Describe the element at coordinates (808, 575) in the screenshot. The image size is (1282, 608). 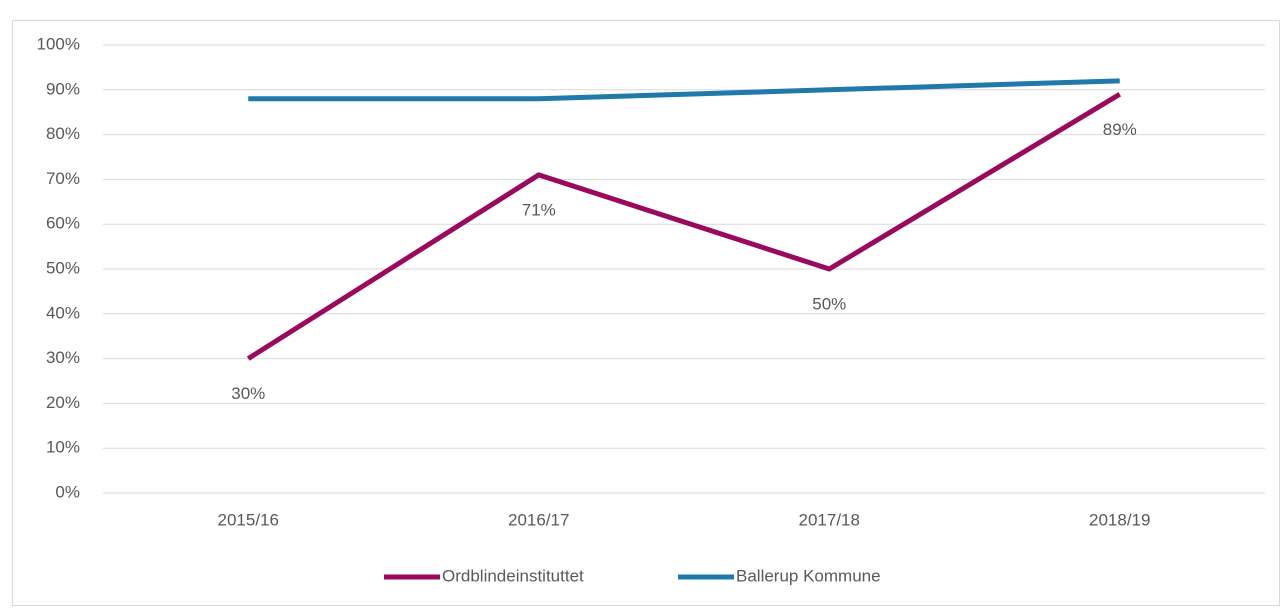
I see `legend-label: Ballerup Kommune` at that location.